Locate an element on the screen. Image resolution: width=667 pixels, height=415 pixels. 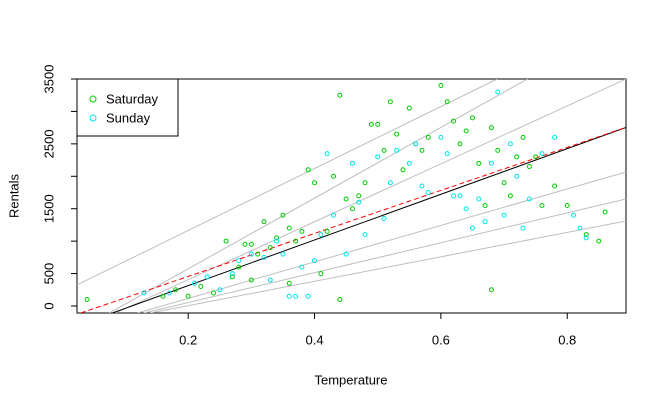
legend-label: Sunday is located at coordinates (128, 117).